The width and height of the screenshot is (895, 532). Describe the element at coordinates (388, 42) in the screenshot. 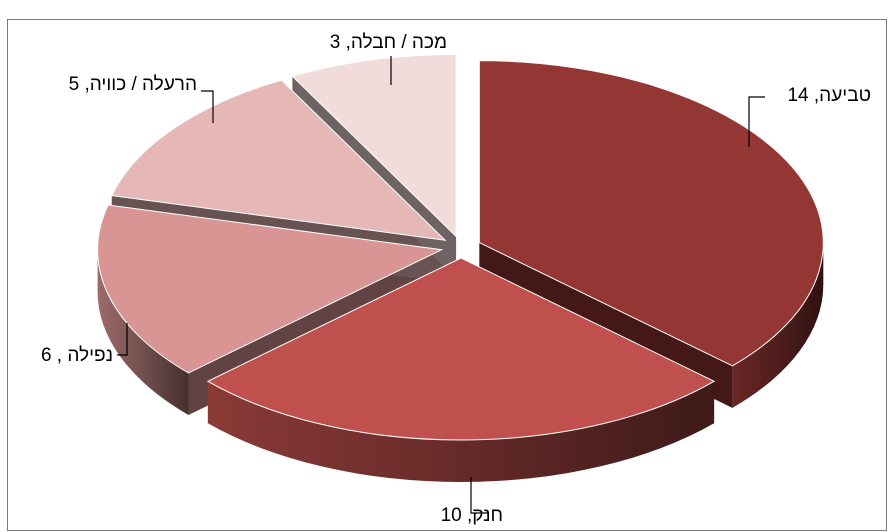

I see `data-label-blow-injury: מכה / חבלה, 3` at that location.